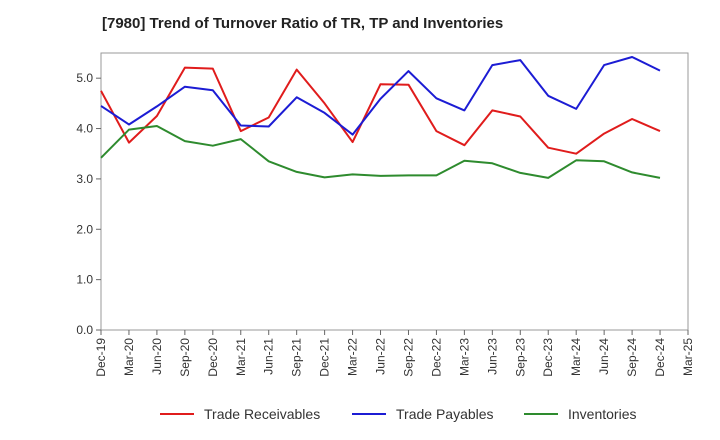 This screenshot has height=440, width=720. Describe the element at coordinates (381, 356) in the screenshot. I see `x-tick-label: Jun-22` at that location.